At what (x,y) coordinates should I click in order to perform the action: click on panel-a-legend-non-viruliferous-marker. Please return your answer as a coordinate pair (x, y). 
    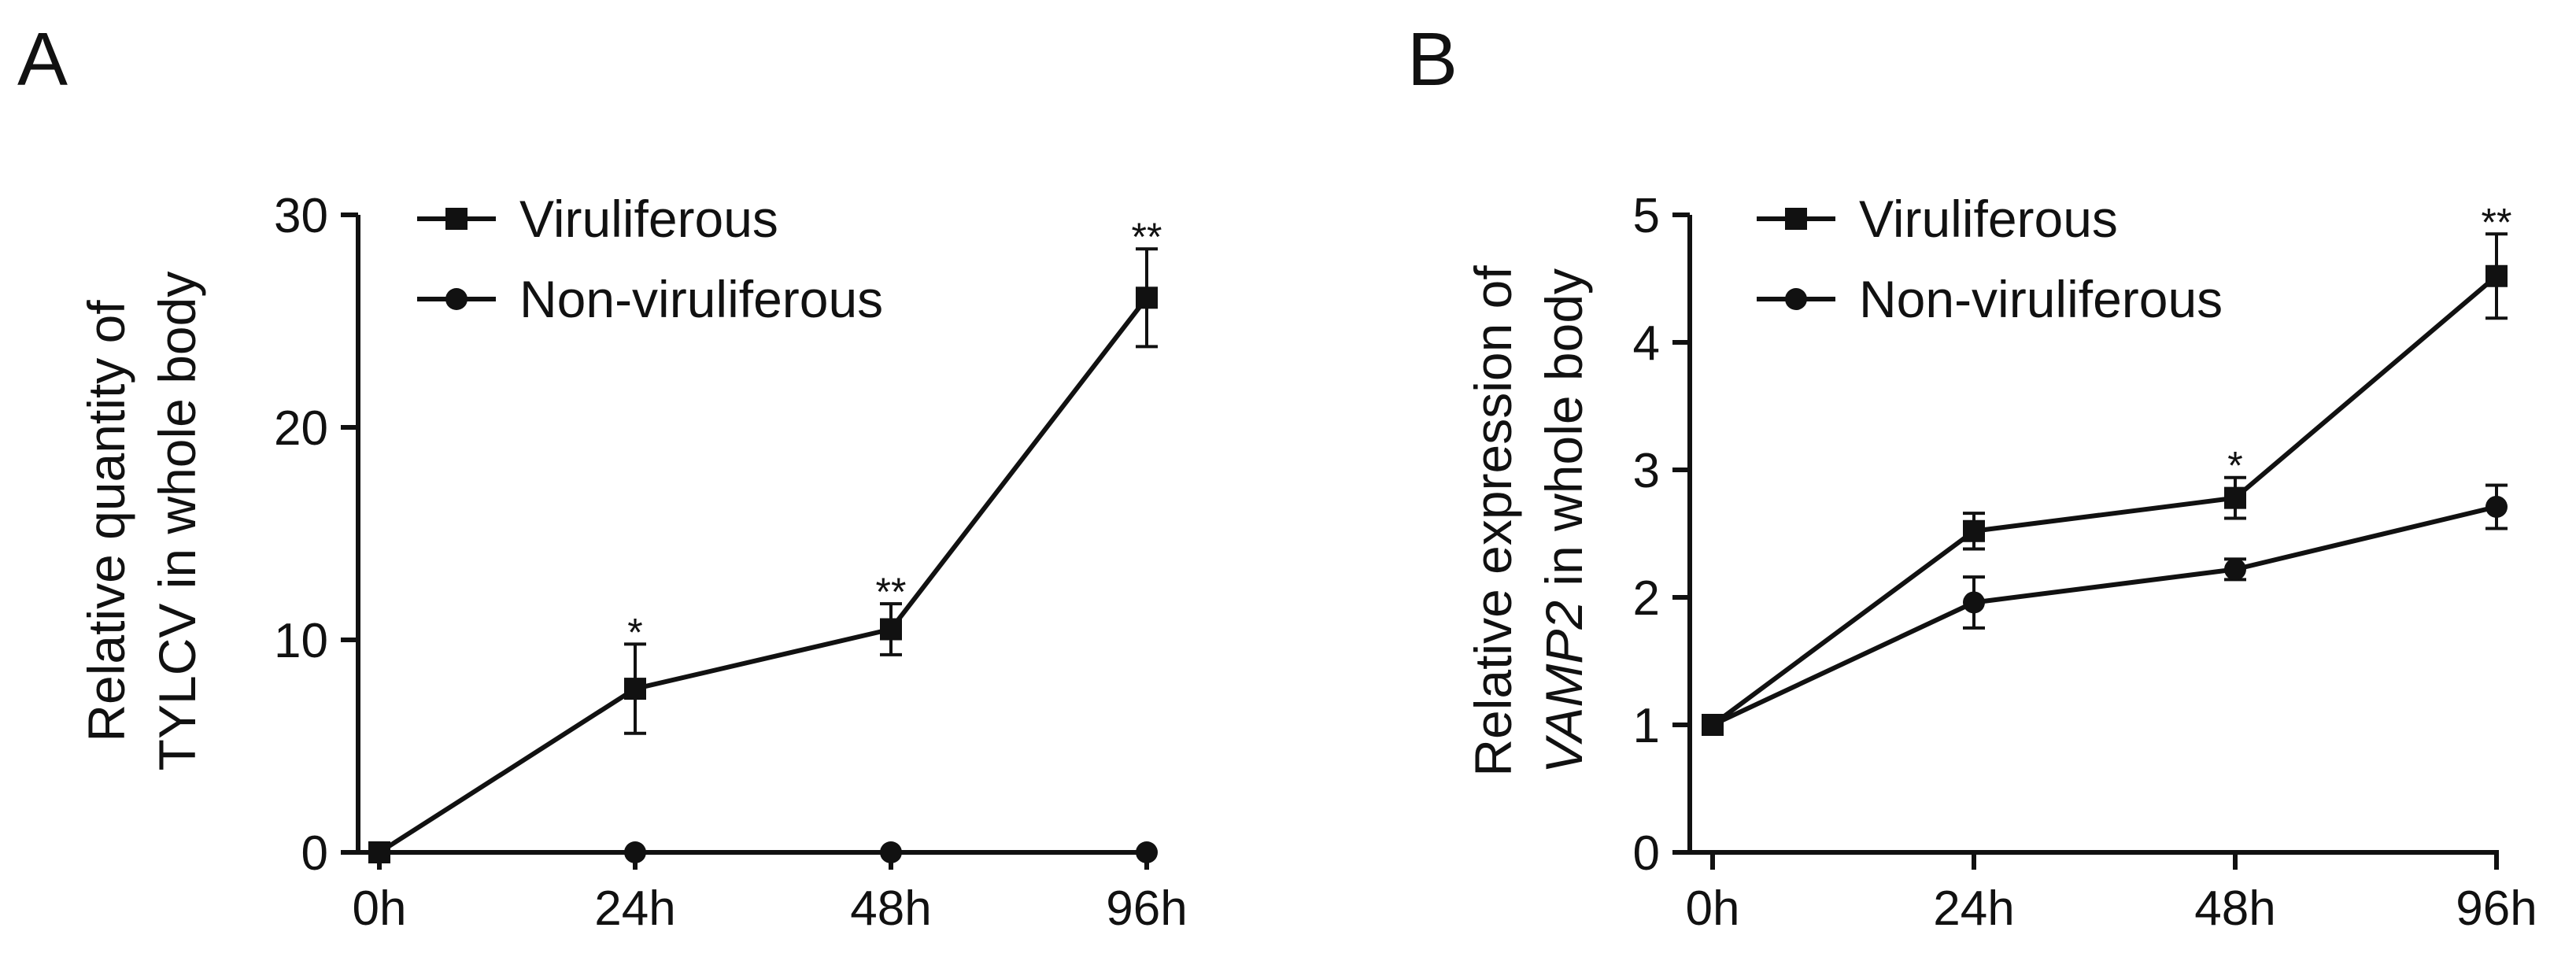
    Looking at the image, I should click on (456, 299).